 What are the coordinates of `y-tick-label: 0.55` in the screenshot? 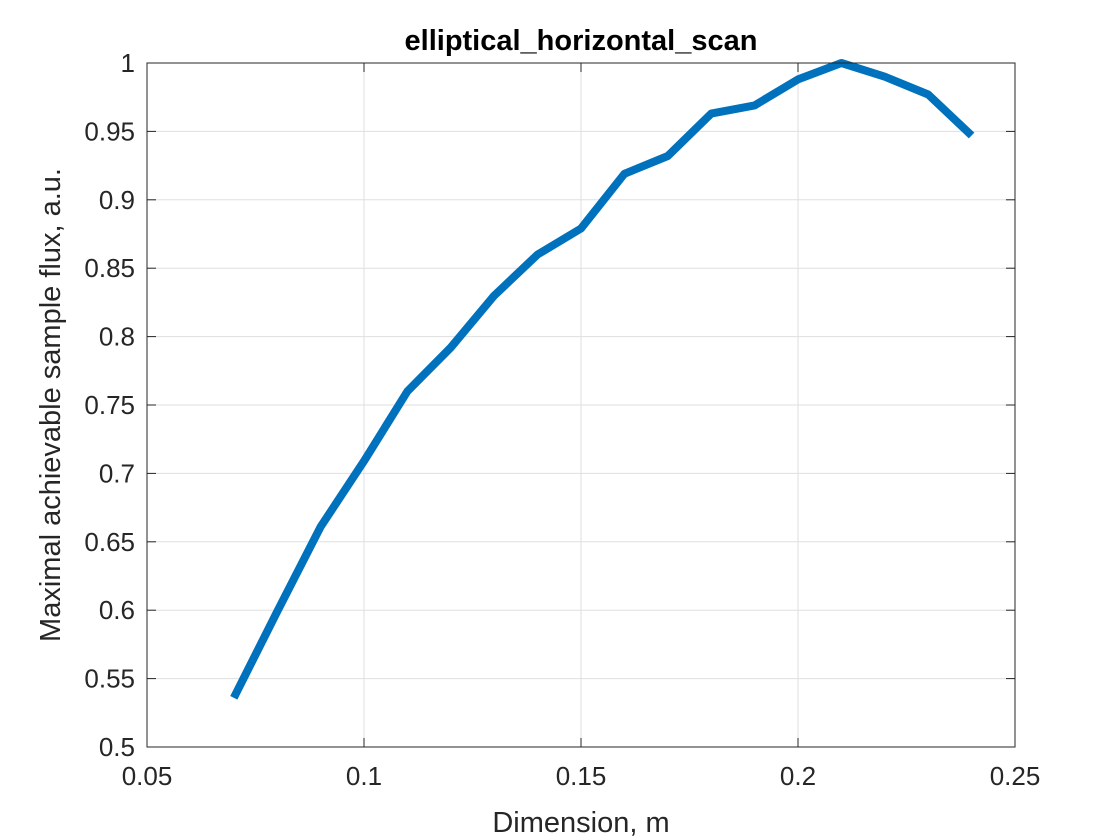 It's located at (109, 679).